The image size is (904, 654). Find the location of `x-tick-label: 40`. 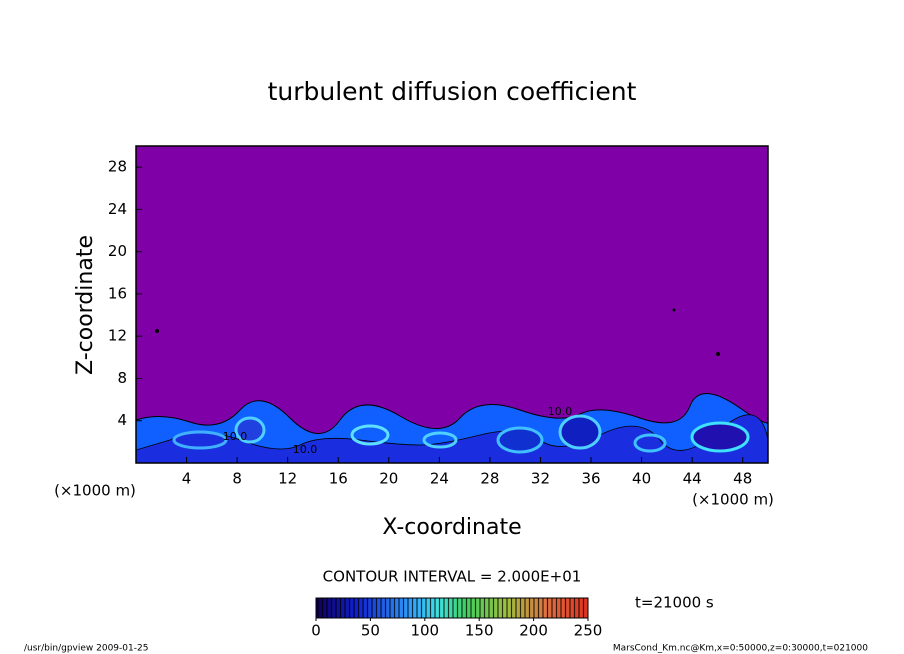

x-tick-label: 40 is located at coordinates (641, 479).